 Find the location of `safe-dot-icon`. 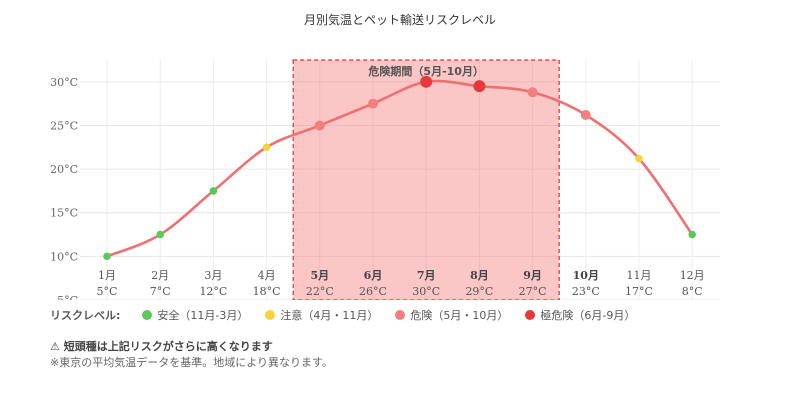

safe-dot-icon is located at coordinates (147, 315).